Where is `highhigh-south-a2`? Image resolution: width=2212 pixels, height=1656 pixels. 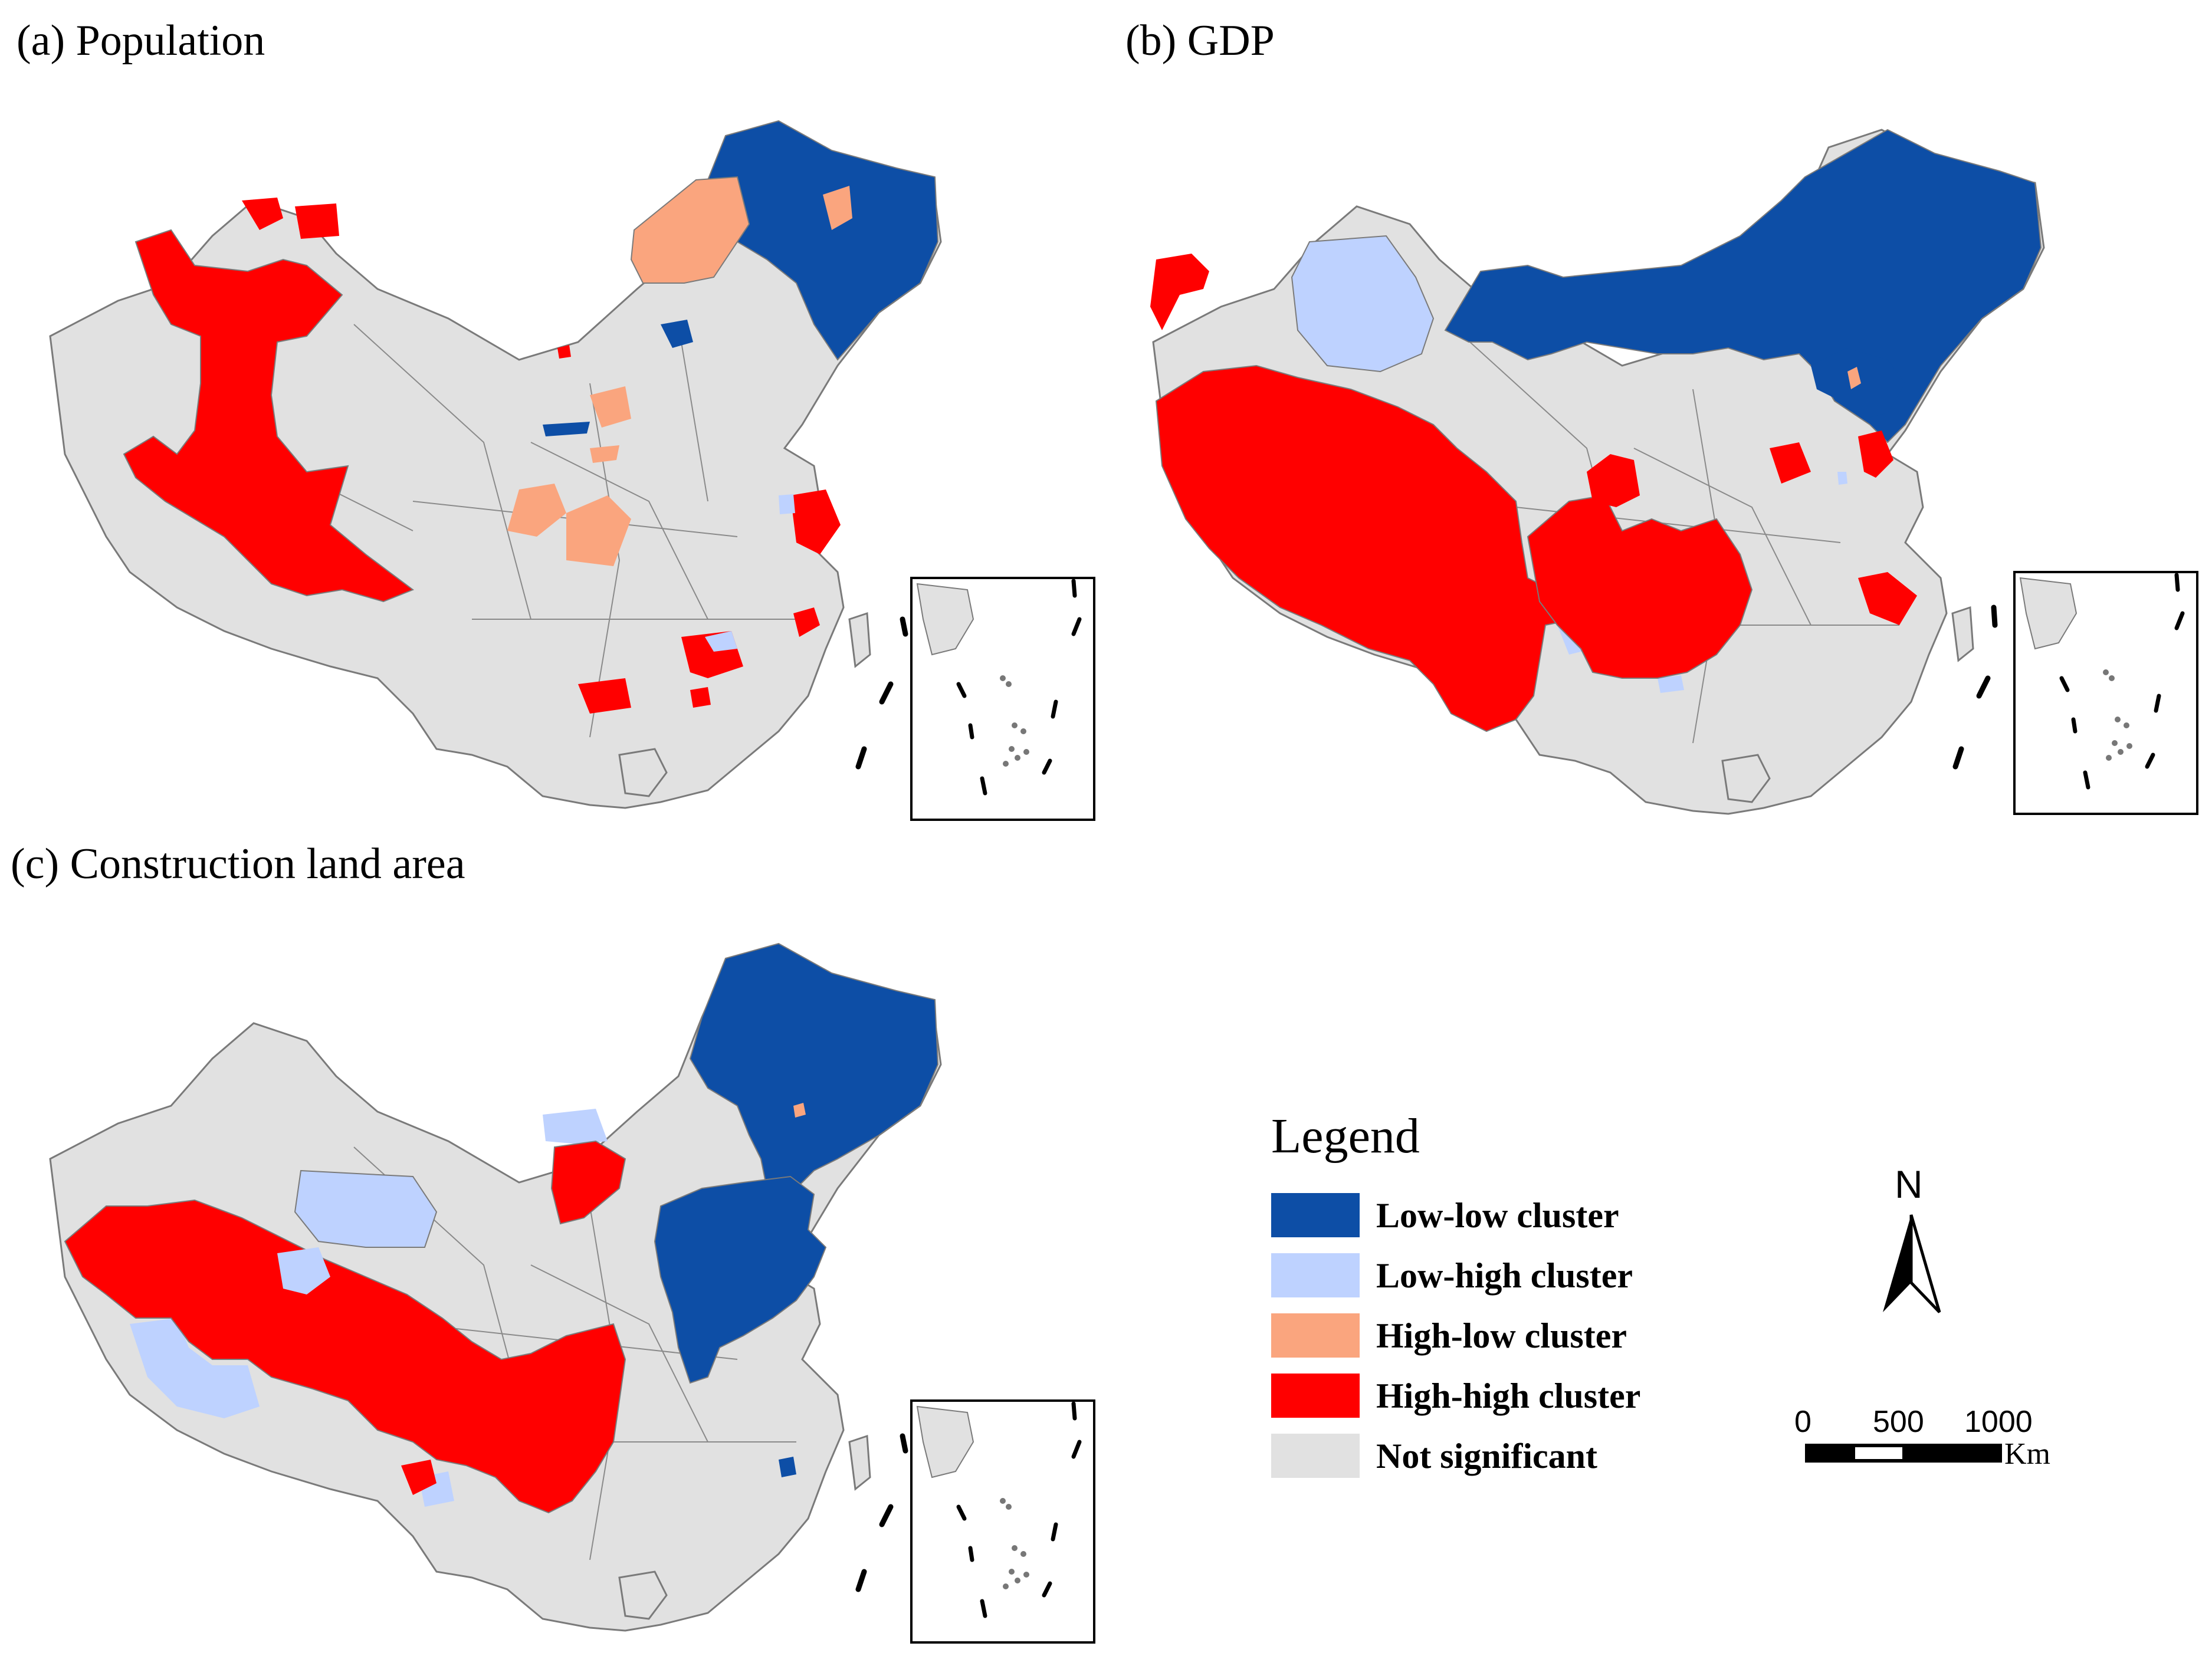 highhigh-south-a2 is located at coordinates (604, 696).